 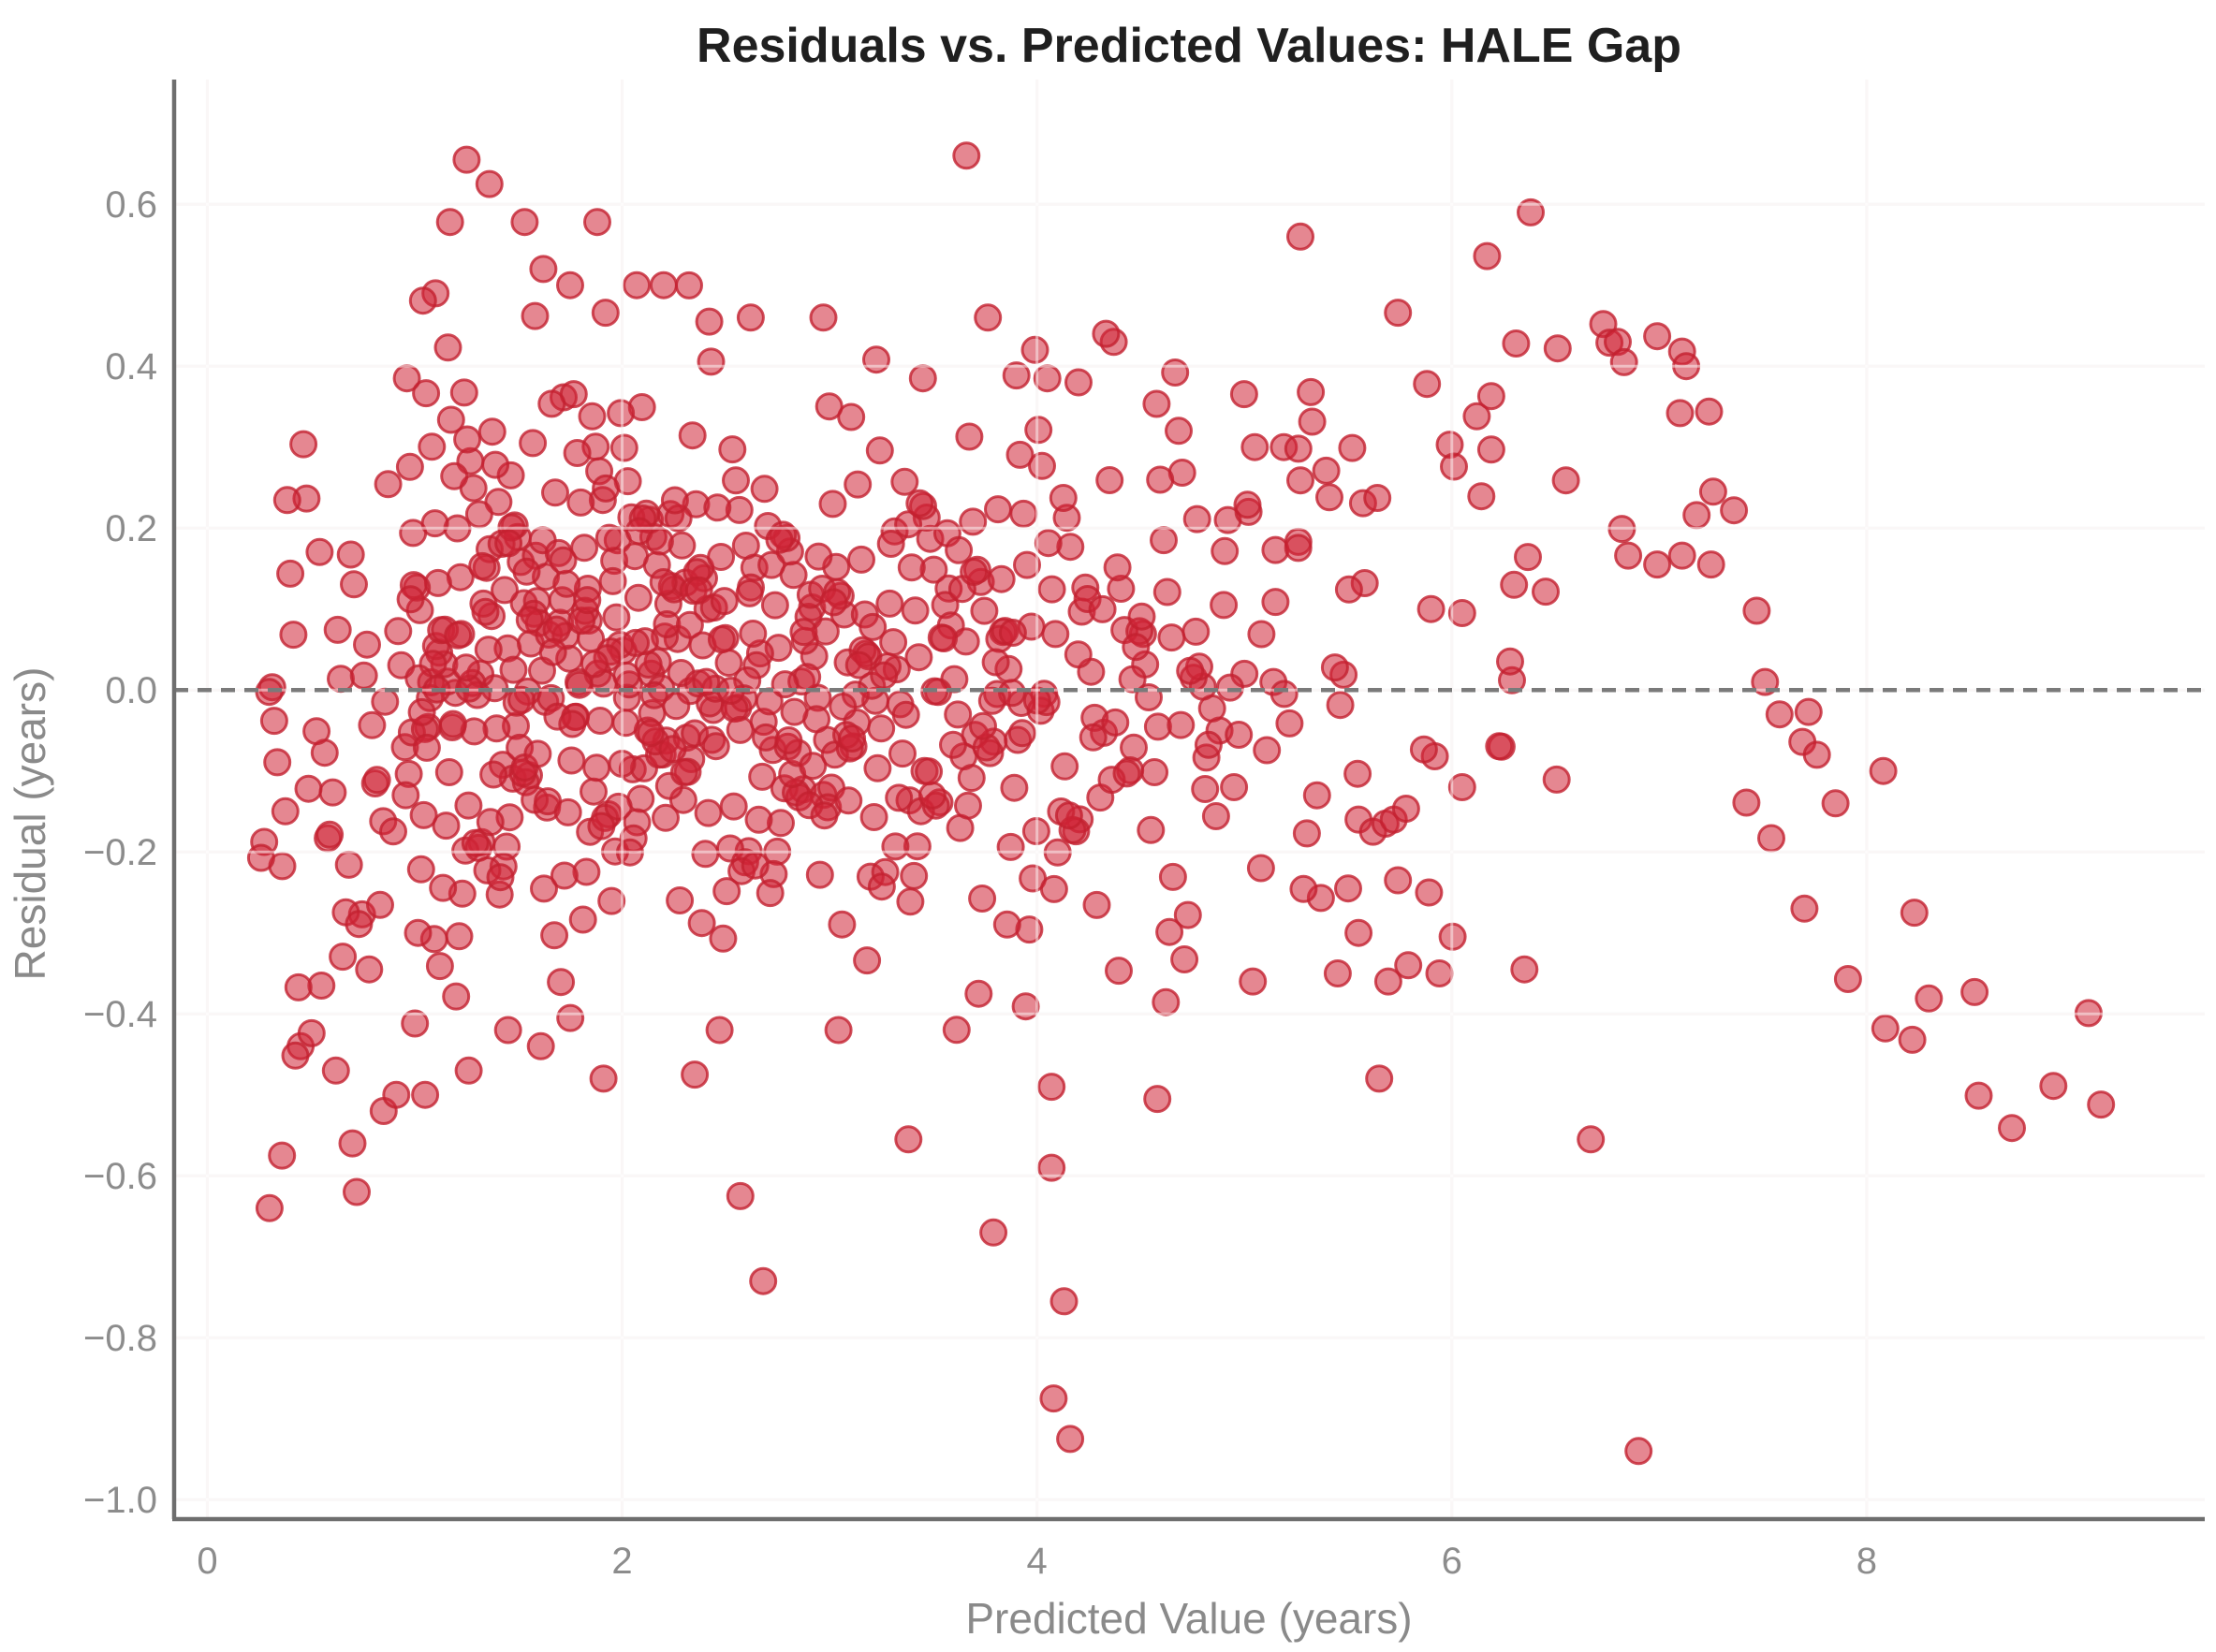 I want to click on x-tick-label: 6, so click(x=1452, y=1561).